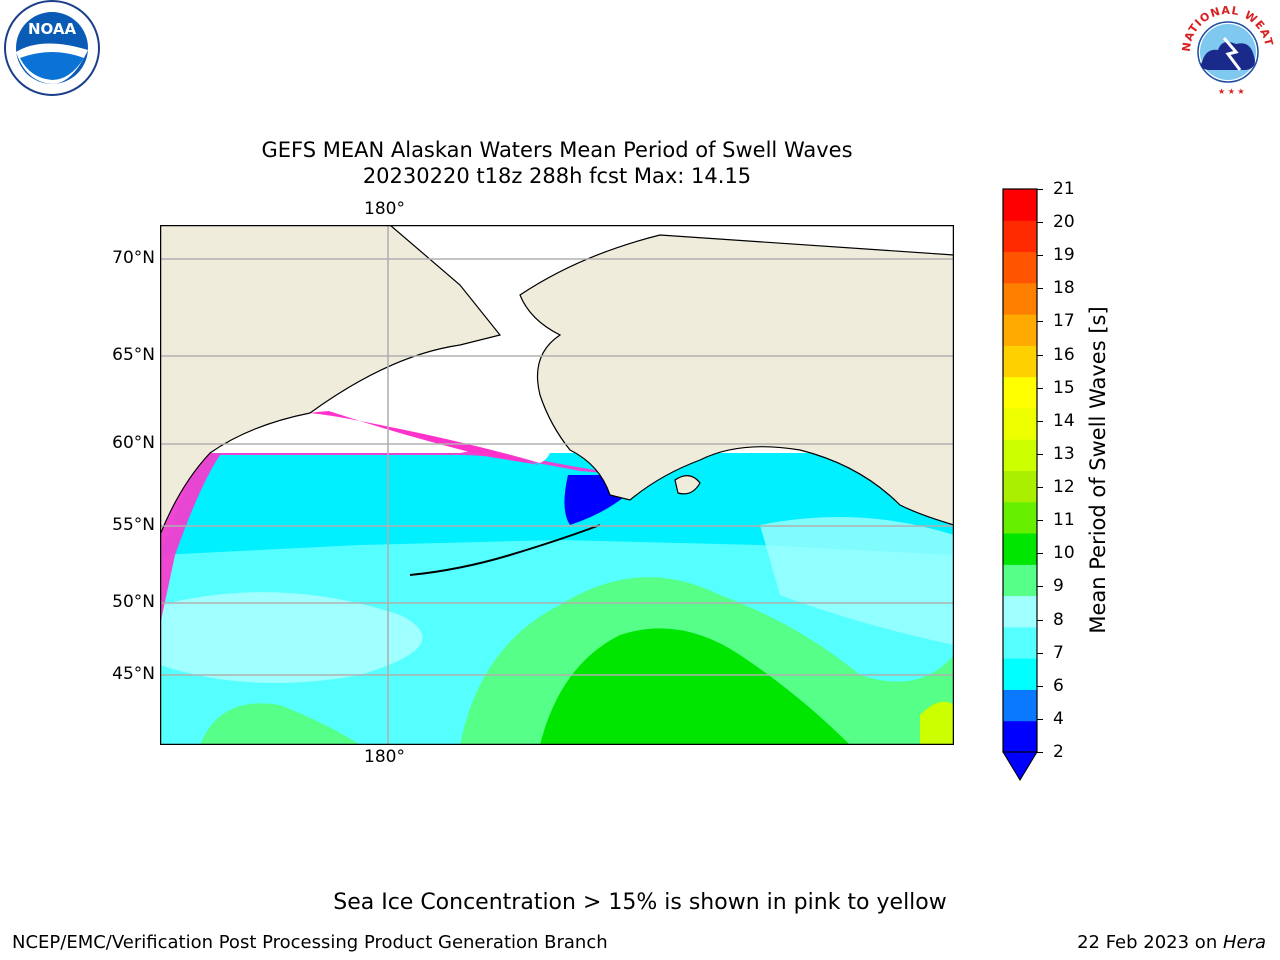  Describe the element at coordinates (1064, 354) in the screenshot. I see `colorbar-tick-label: 16` at that location.